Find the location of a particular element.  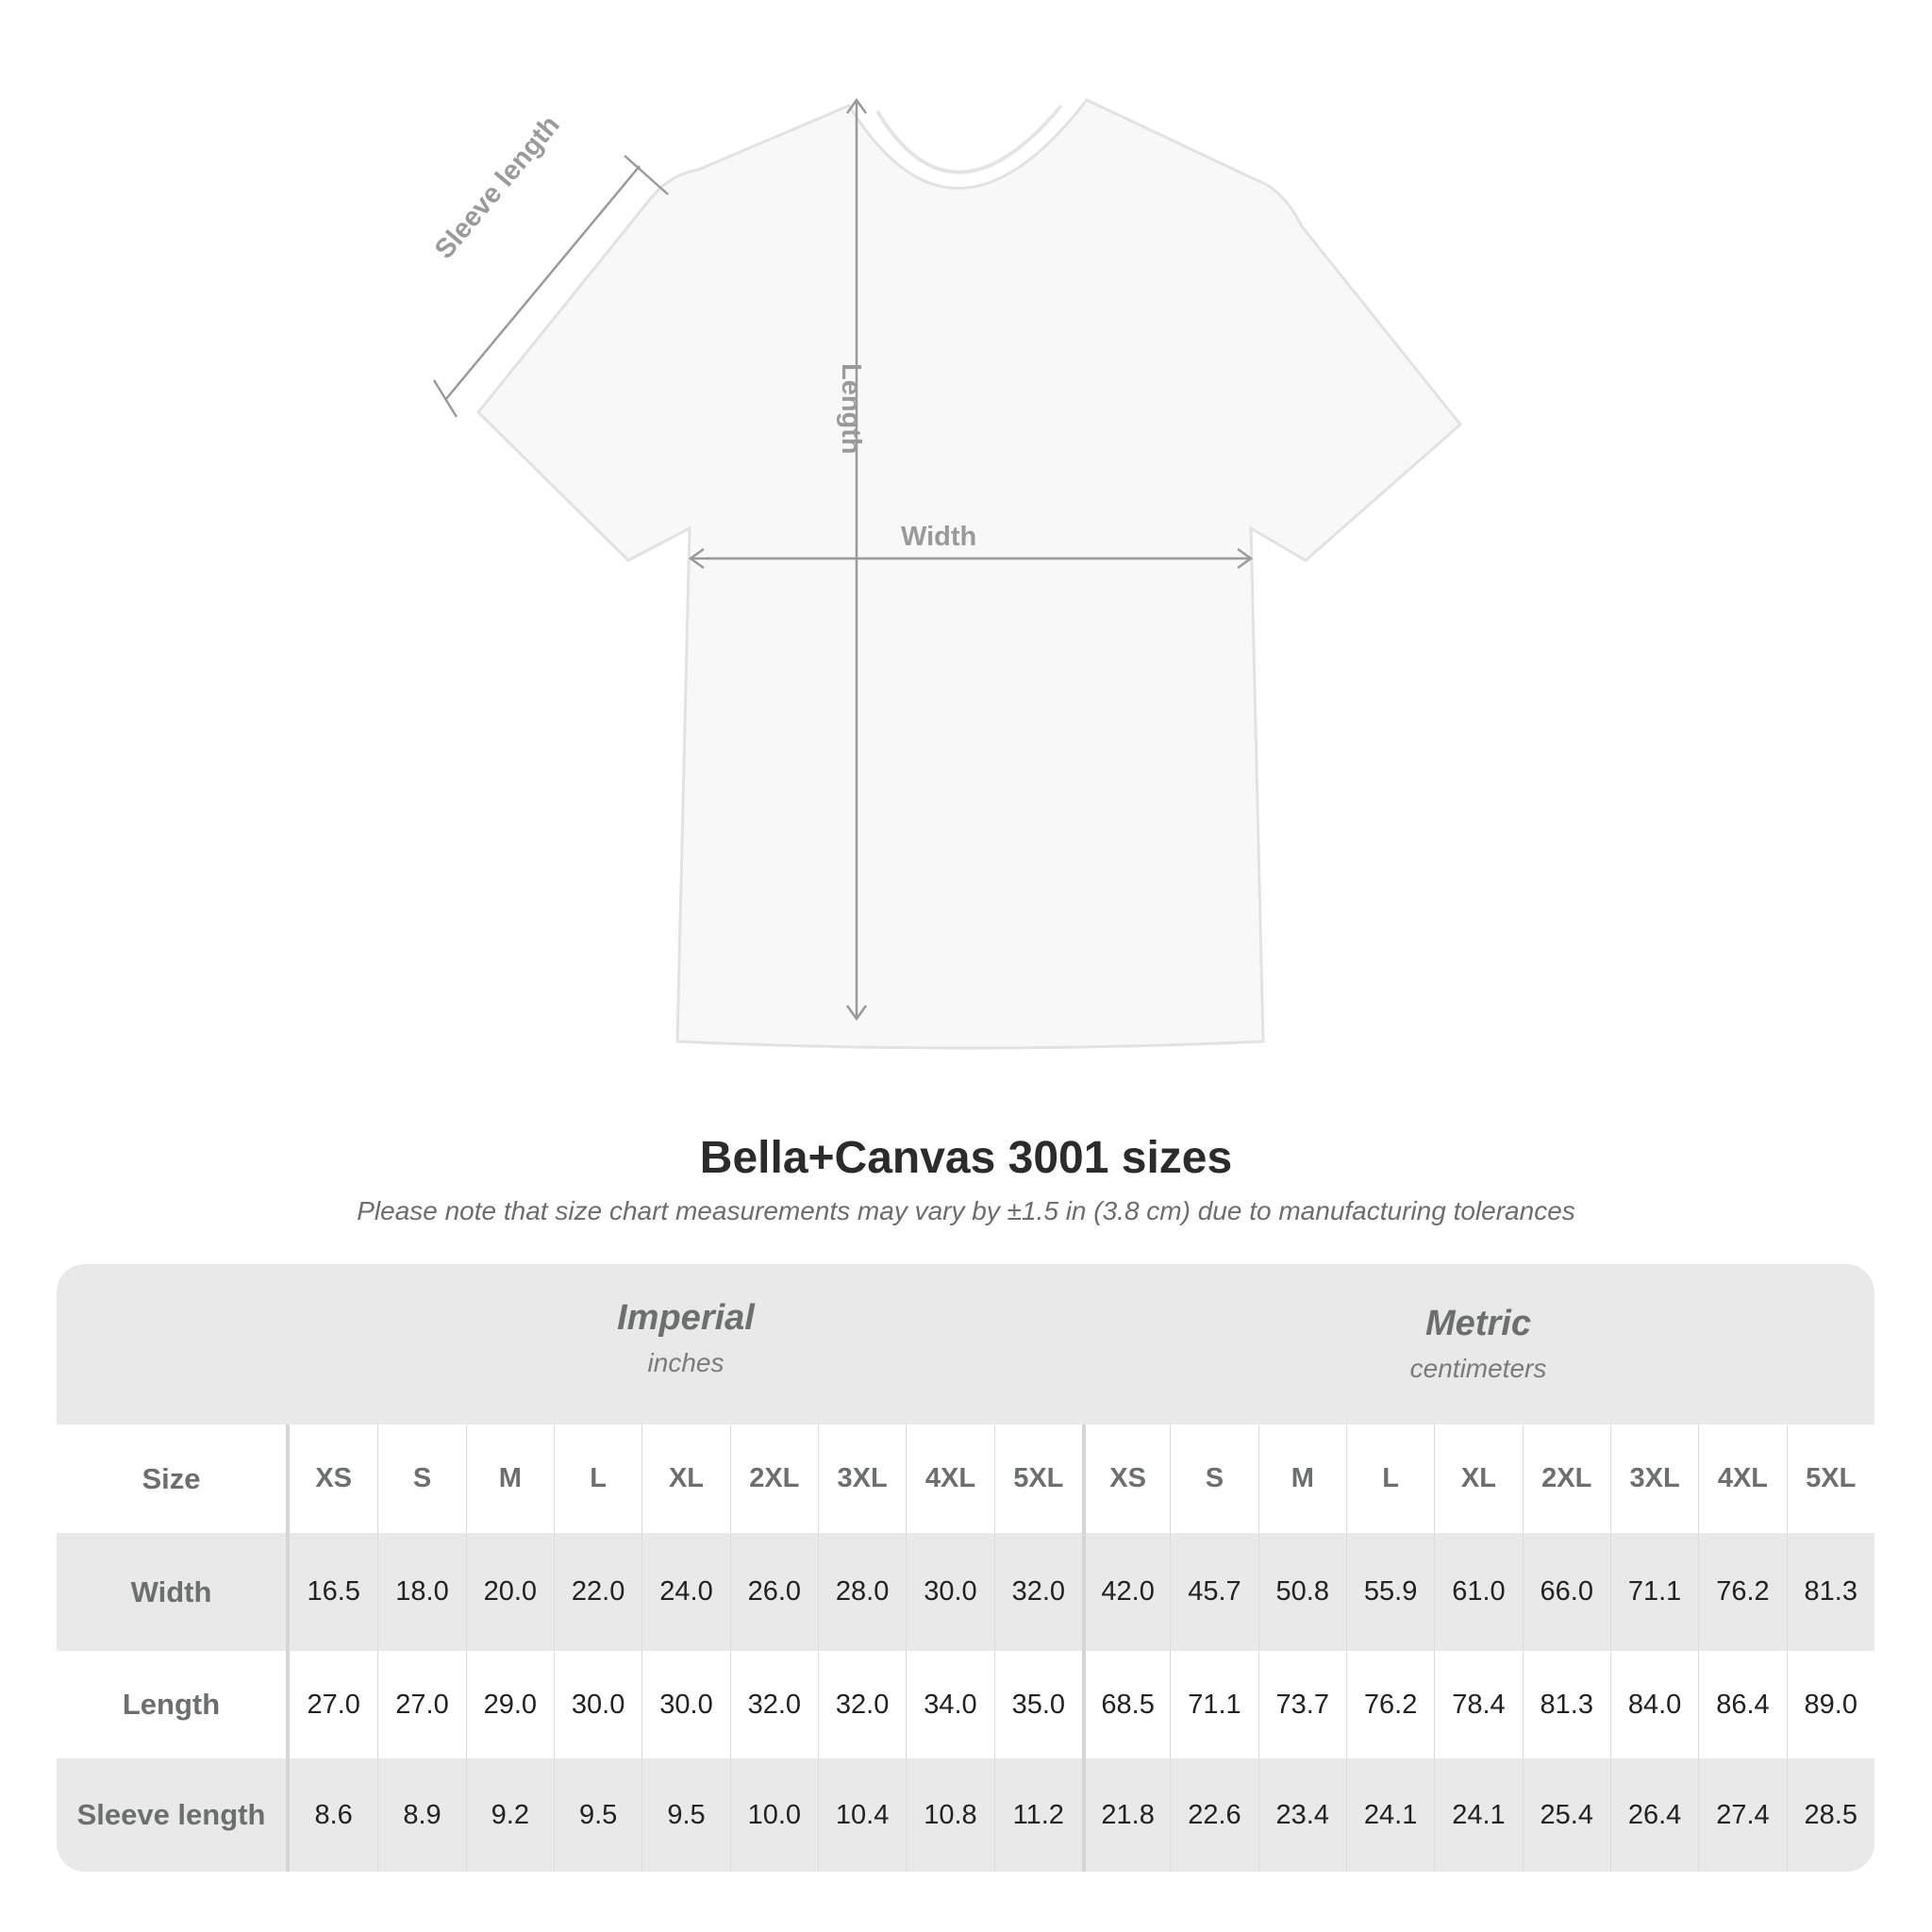

metric-value-cell: 66.0 is located at coordinates (1566, 1592).